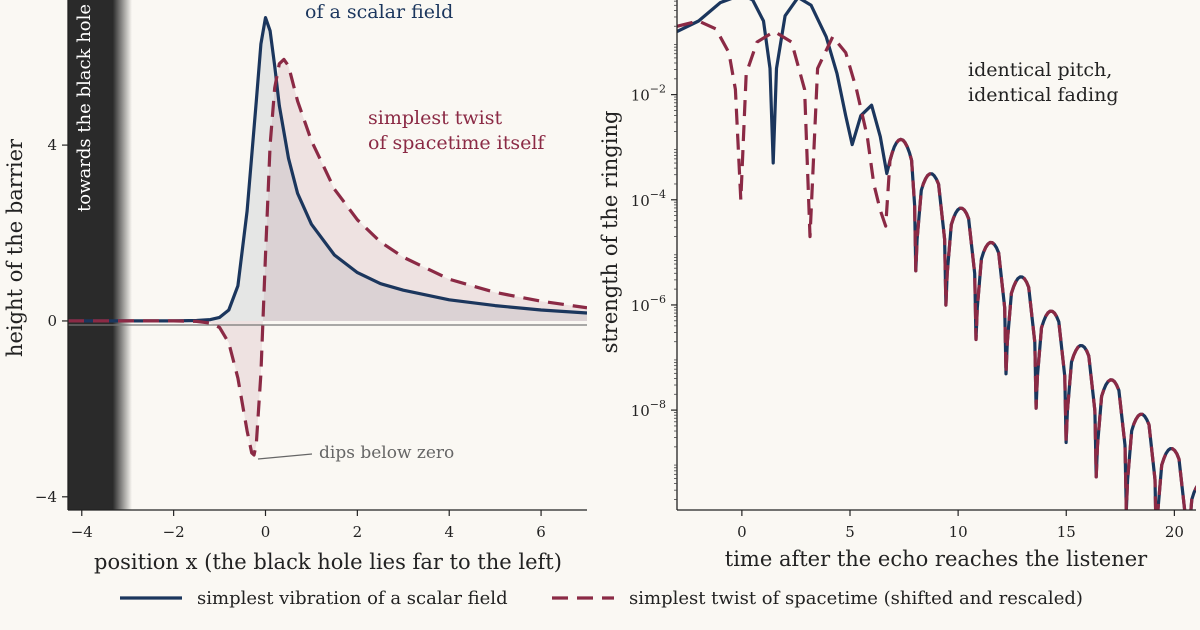 The width and height of the screenshot is (1200, 630). What do you see at coordinates (648, 94) in the screenshot?
I see `right-y-tick-label: 10⁻²` at bounding box center [648, 94].